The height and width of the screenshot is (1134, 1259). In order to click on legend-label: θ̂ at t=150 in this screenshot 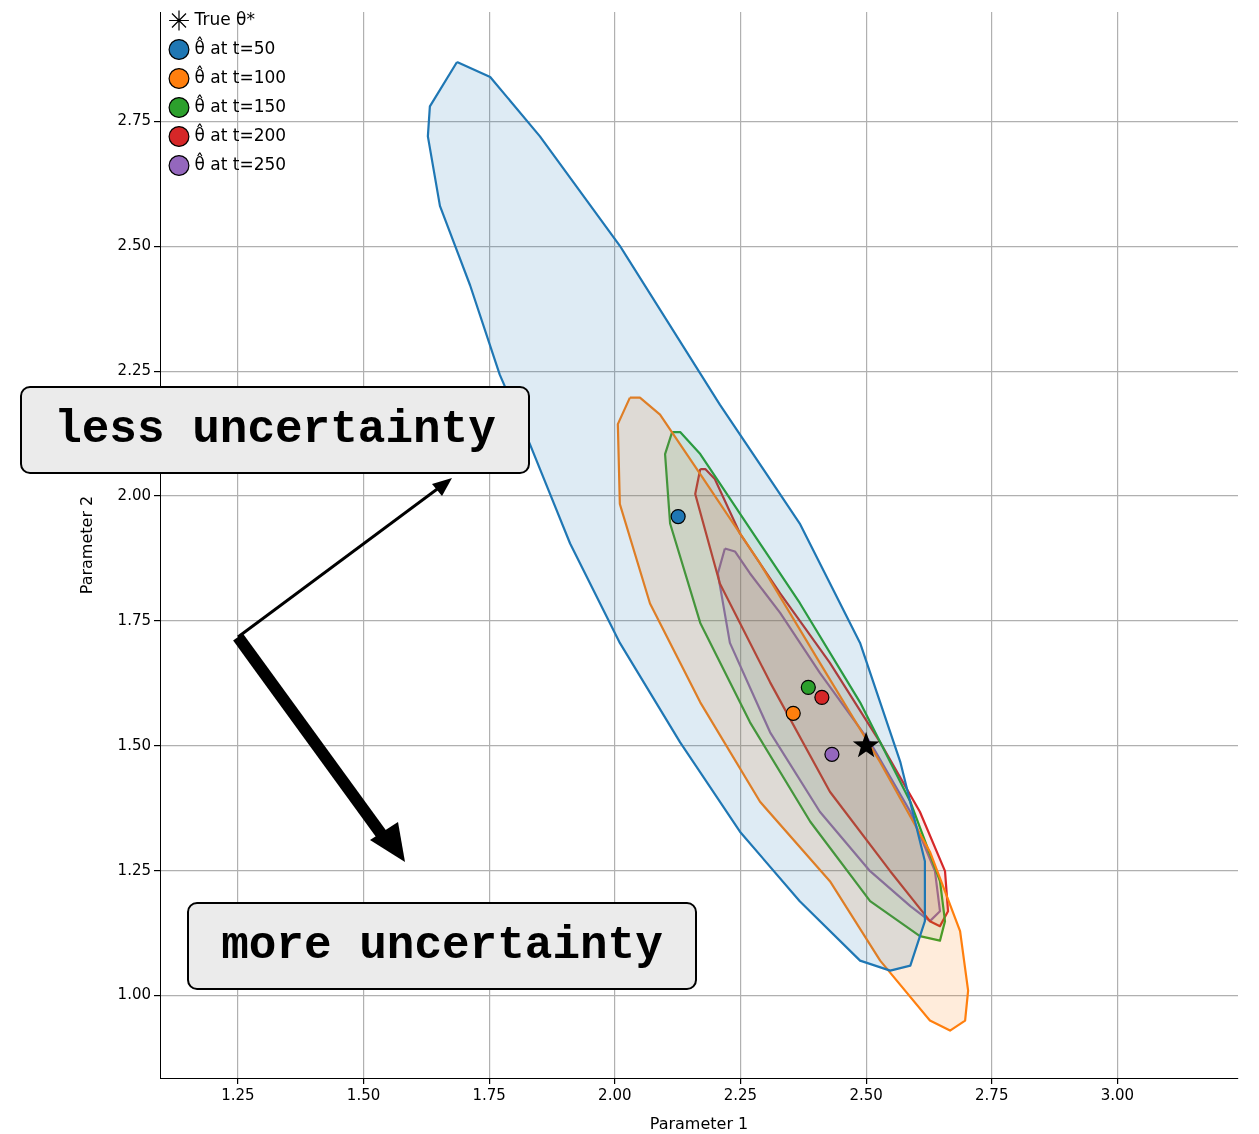, I will do `click(240, 104)`.